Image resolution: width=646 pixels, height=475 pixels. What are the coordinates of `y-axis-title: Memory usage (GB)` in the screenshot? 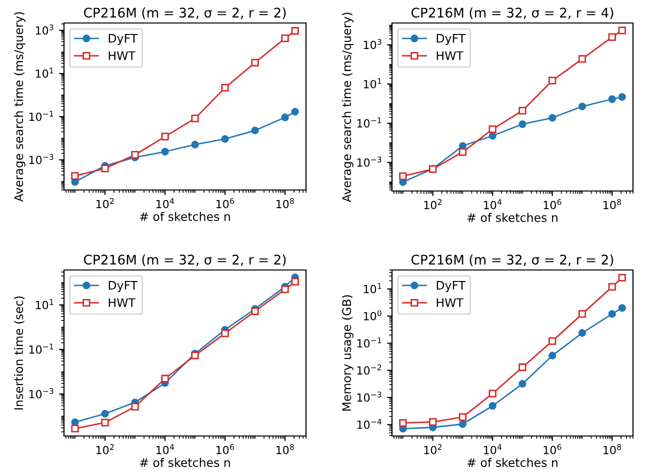 It's located at (348, 353).